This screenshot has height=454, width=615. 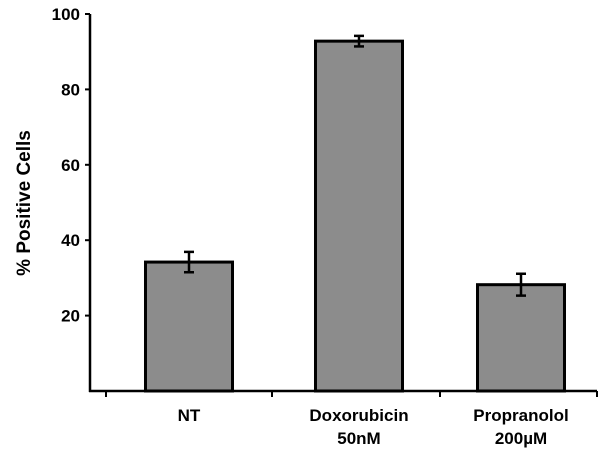 What do you see at coordinates (520, 415) in the screenshot?
I see `category-label-3: Propranolol` at bounding box center [520, 415].